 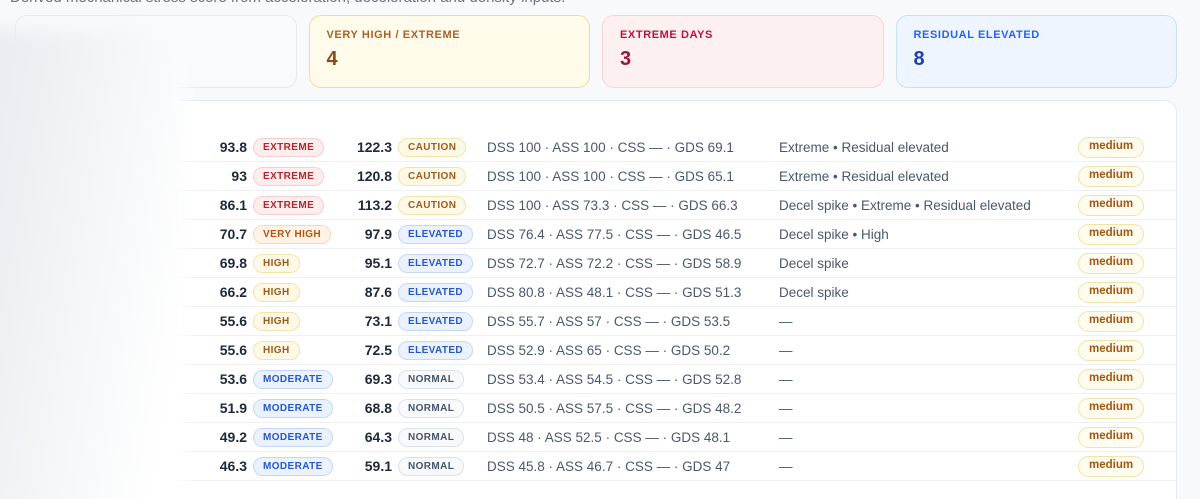 I want to click on stress-score-value: 69.8, so click(x=233, y=263).